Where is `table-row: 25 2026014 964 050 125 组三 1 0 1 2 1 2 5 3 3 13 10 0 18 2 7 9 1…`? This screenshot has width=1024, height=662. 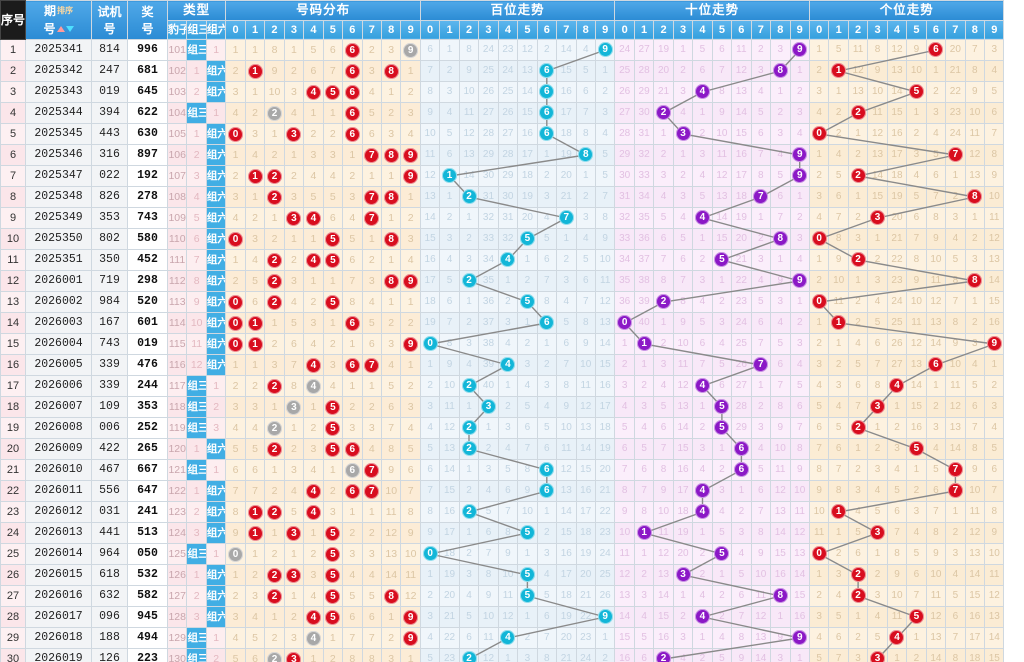 table-row: 25 2026014 964 050 125 组三 1 0 1 2 1 2 5 3 3 13 10 0 18 2 7 9 1… is located at coordinates (512, 554).